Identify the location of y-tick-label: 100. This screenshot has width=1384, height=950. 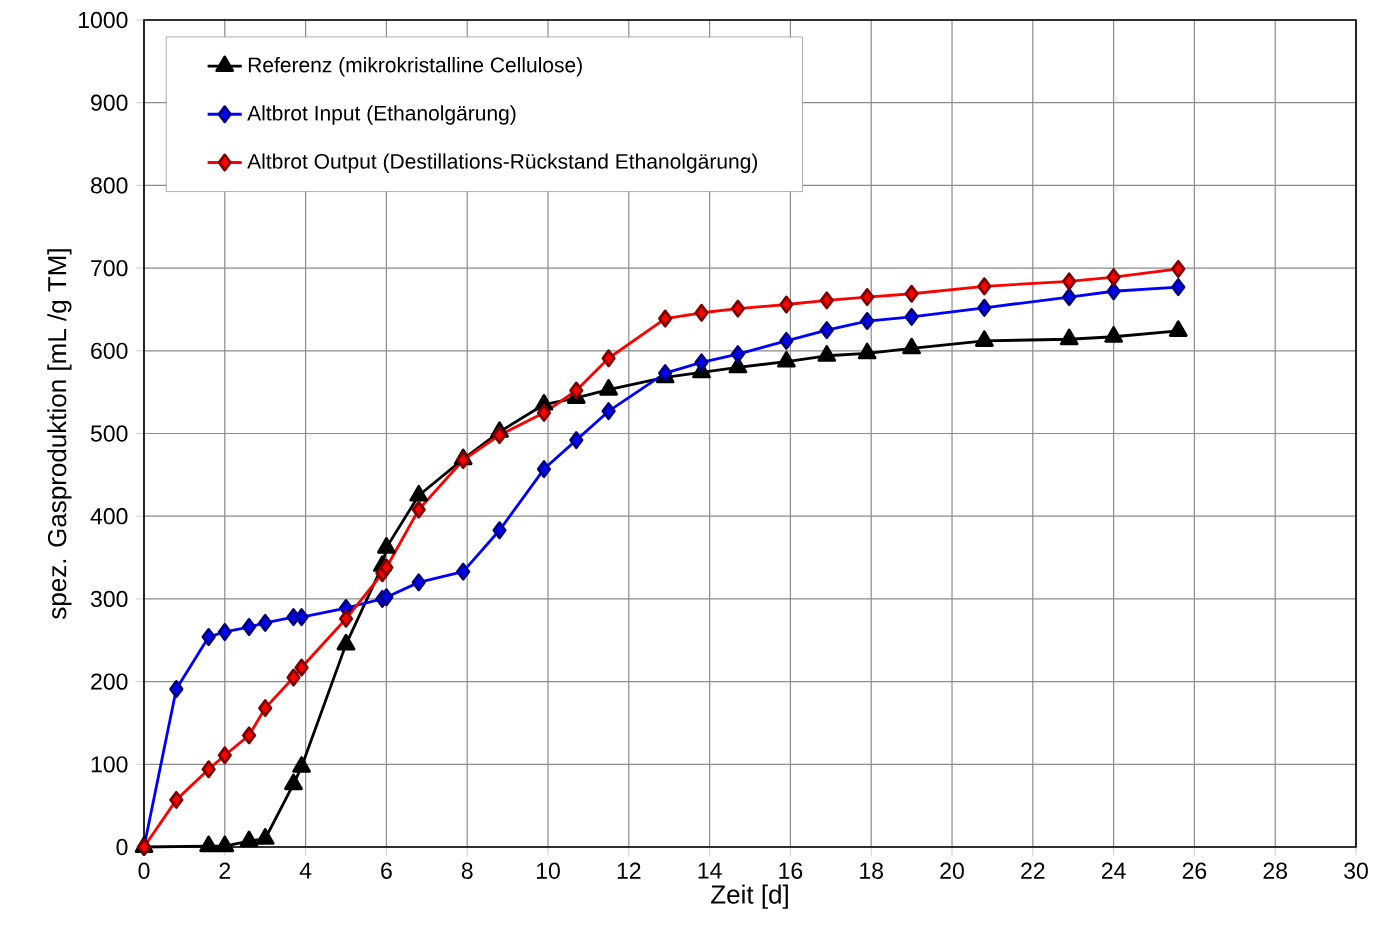
(109, 764).